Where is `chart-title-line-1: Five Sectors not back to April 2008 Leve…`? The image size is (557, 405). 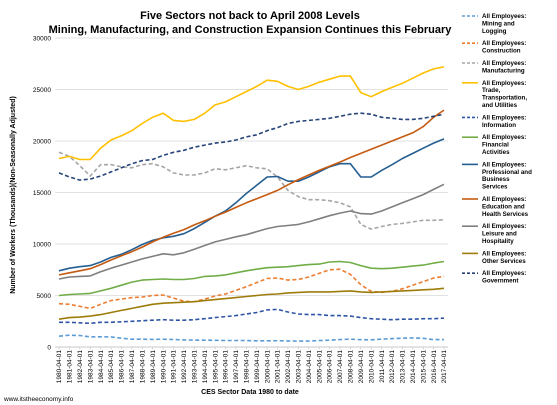
chart-title-line-1: Five Sectors not back to April 2008 Leve… is located at coordinates (250, 16).